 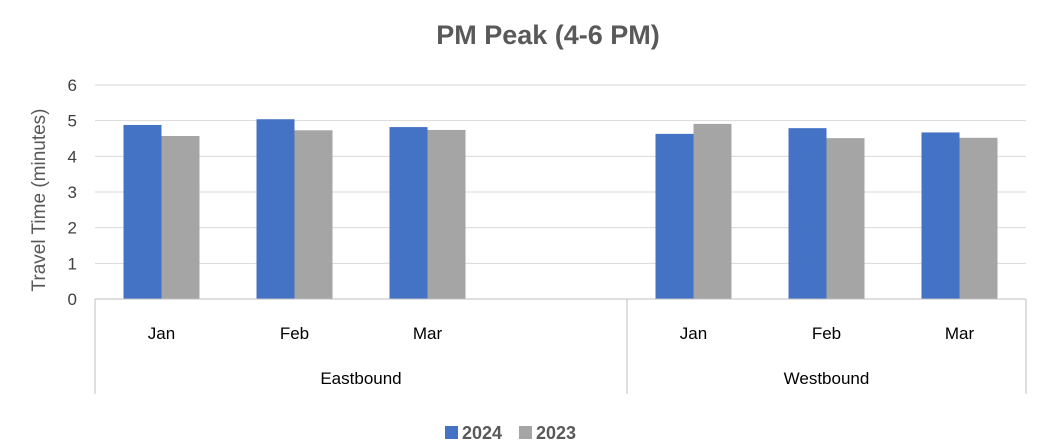 I want to click on legend-label: 2023, so click(x=556, y=433).